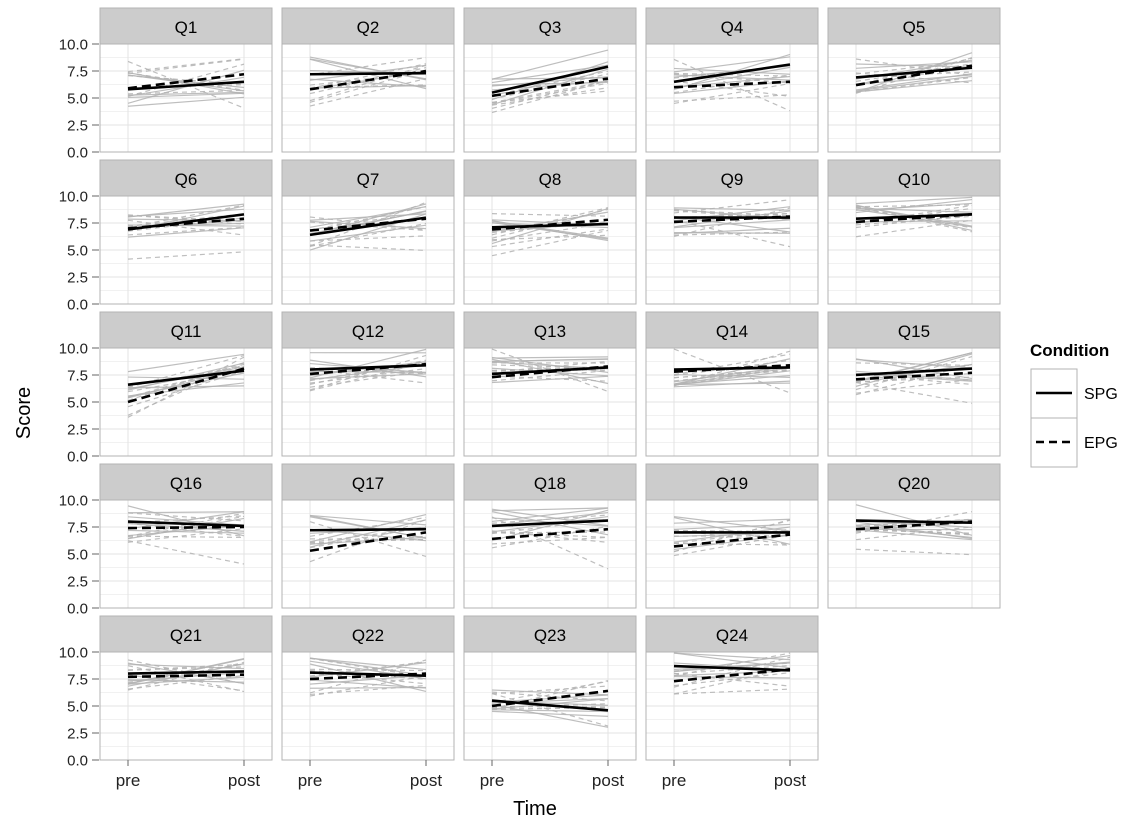  What do you see at coordinates (1069, 350) in the screenshot?
I see `legend-title: Condition` at bounding box center [1069, 350].